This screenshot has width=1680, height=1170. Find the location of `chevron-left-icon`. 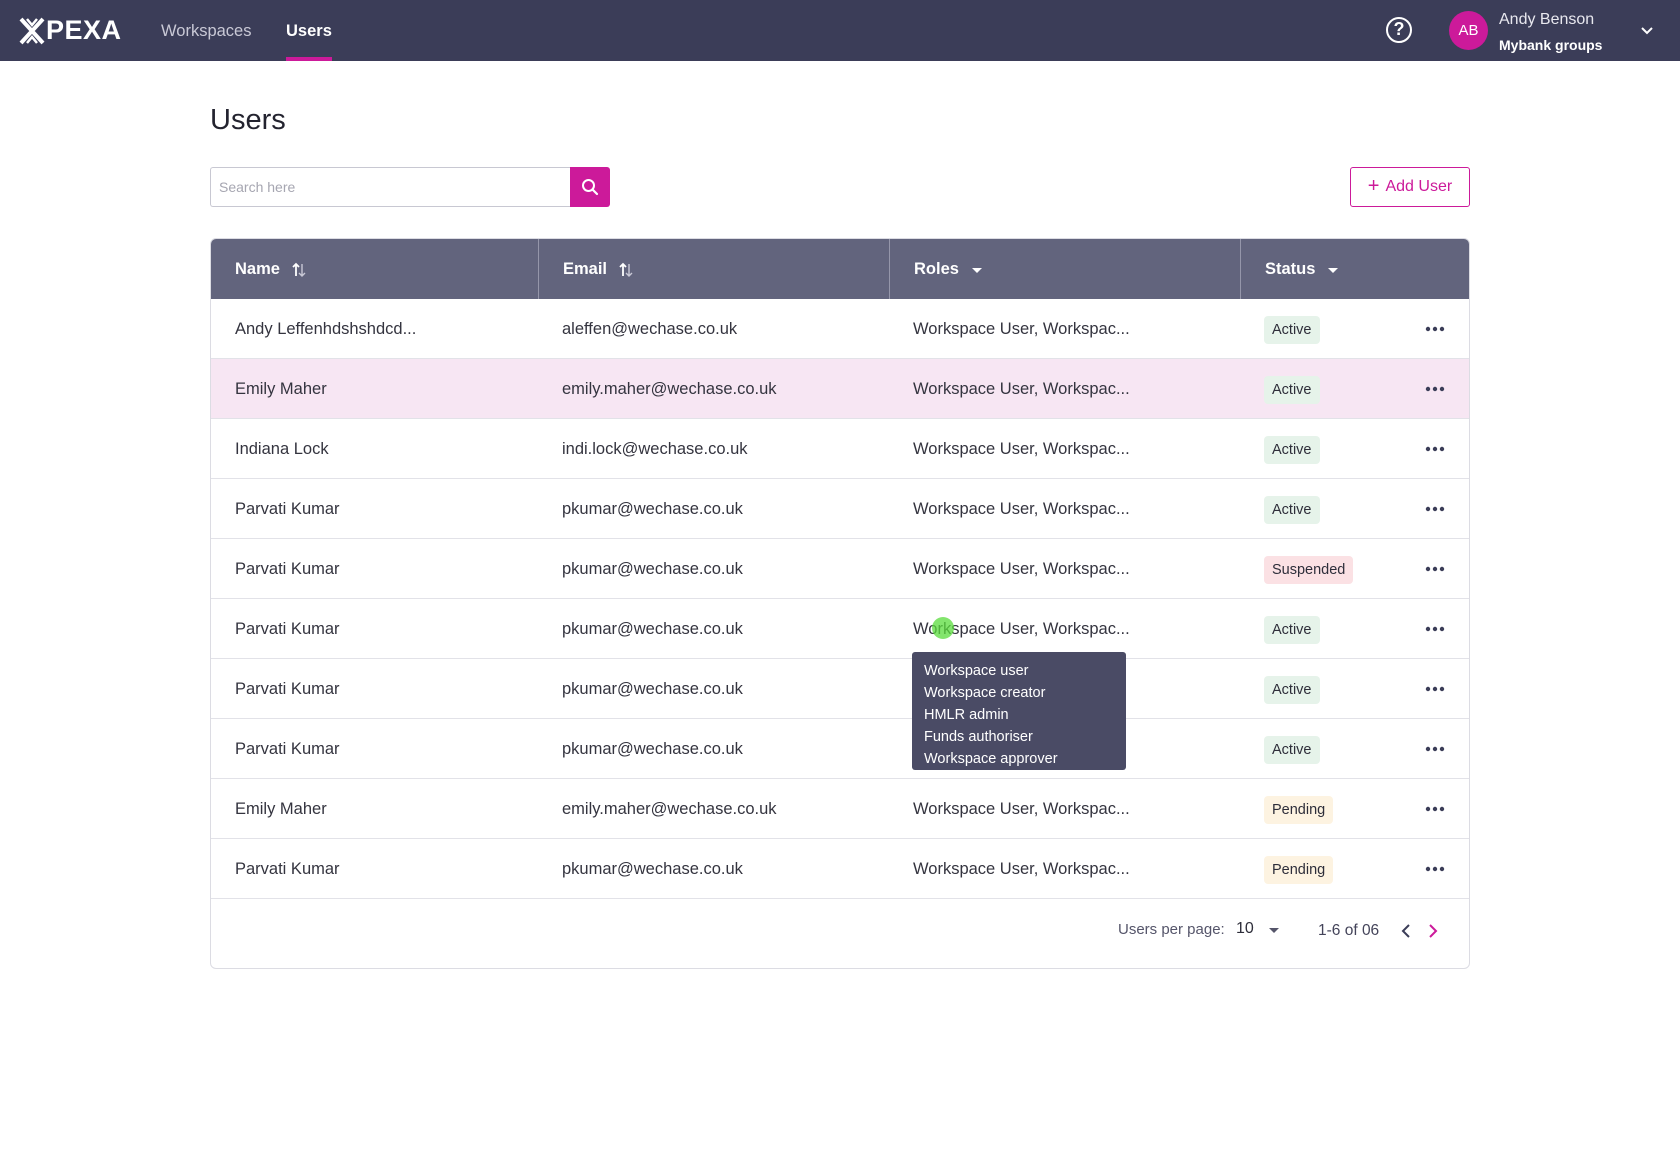

chevron-left-icon is located at coordinates (1406, 931).